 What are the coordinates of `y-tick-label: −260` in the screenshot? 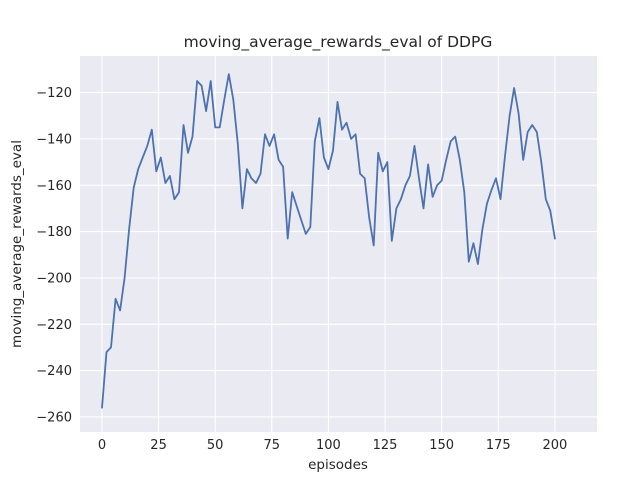 It's located at (54, 417).